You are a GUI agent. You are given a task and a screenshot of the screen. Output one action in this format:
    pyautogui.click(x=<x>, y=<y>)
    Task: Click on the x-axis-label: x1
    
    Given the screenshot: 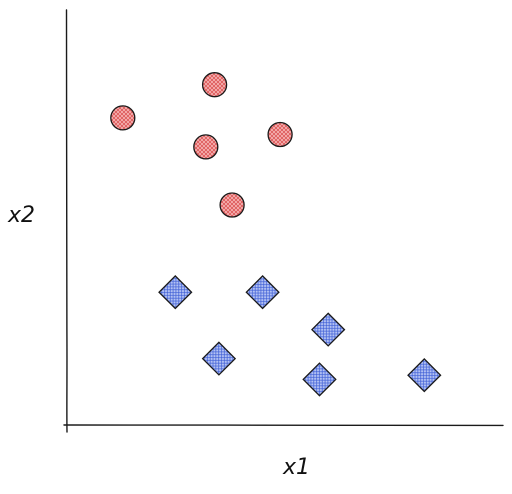 What is the action you would take?
    pyautogui.click(x=296, y=467)
    